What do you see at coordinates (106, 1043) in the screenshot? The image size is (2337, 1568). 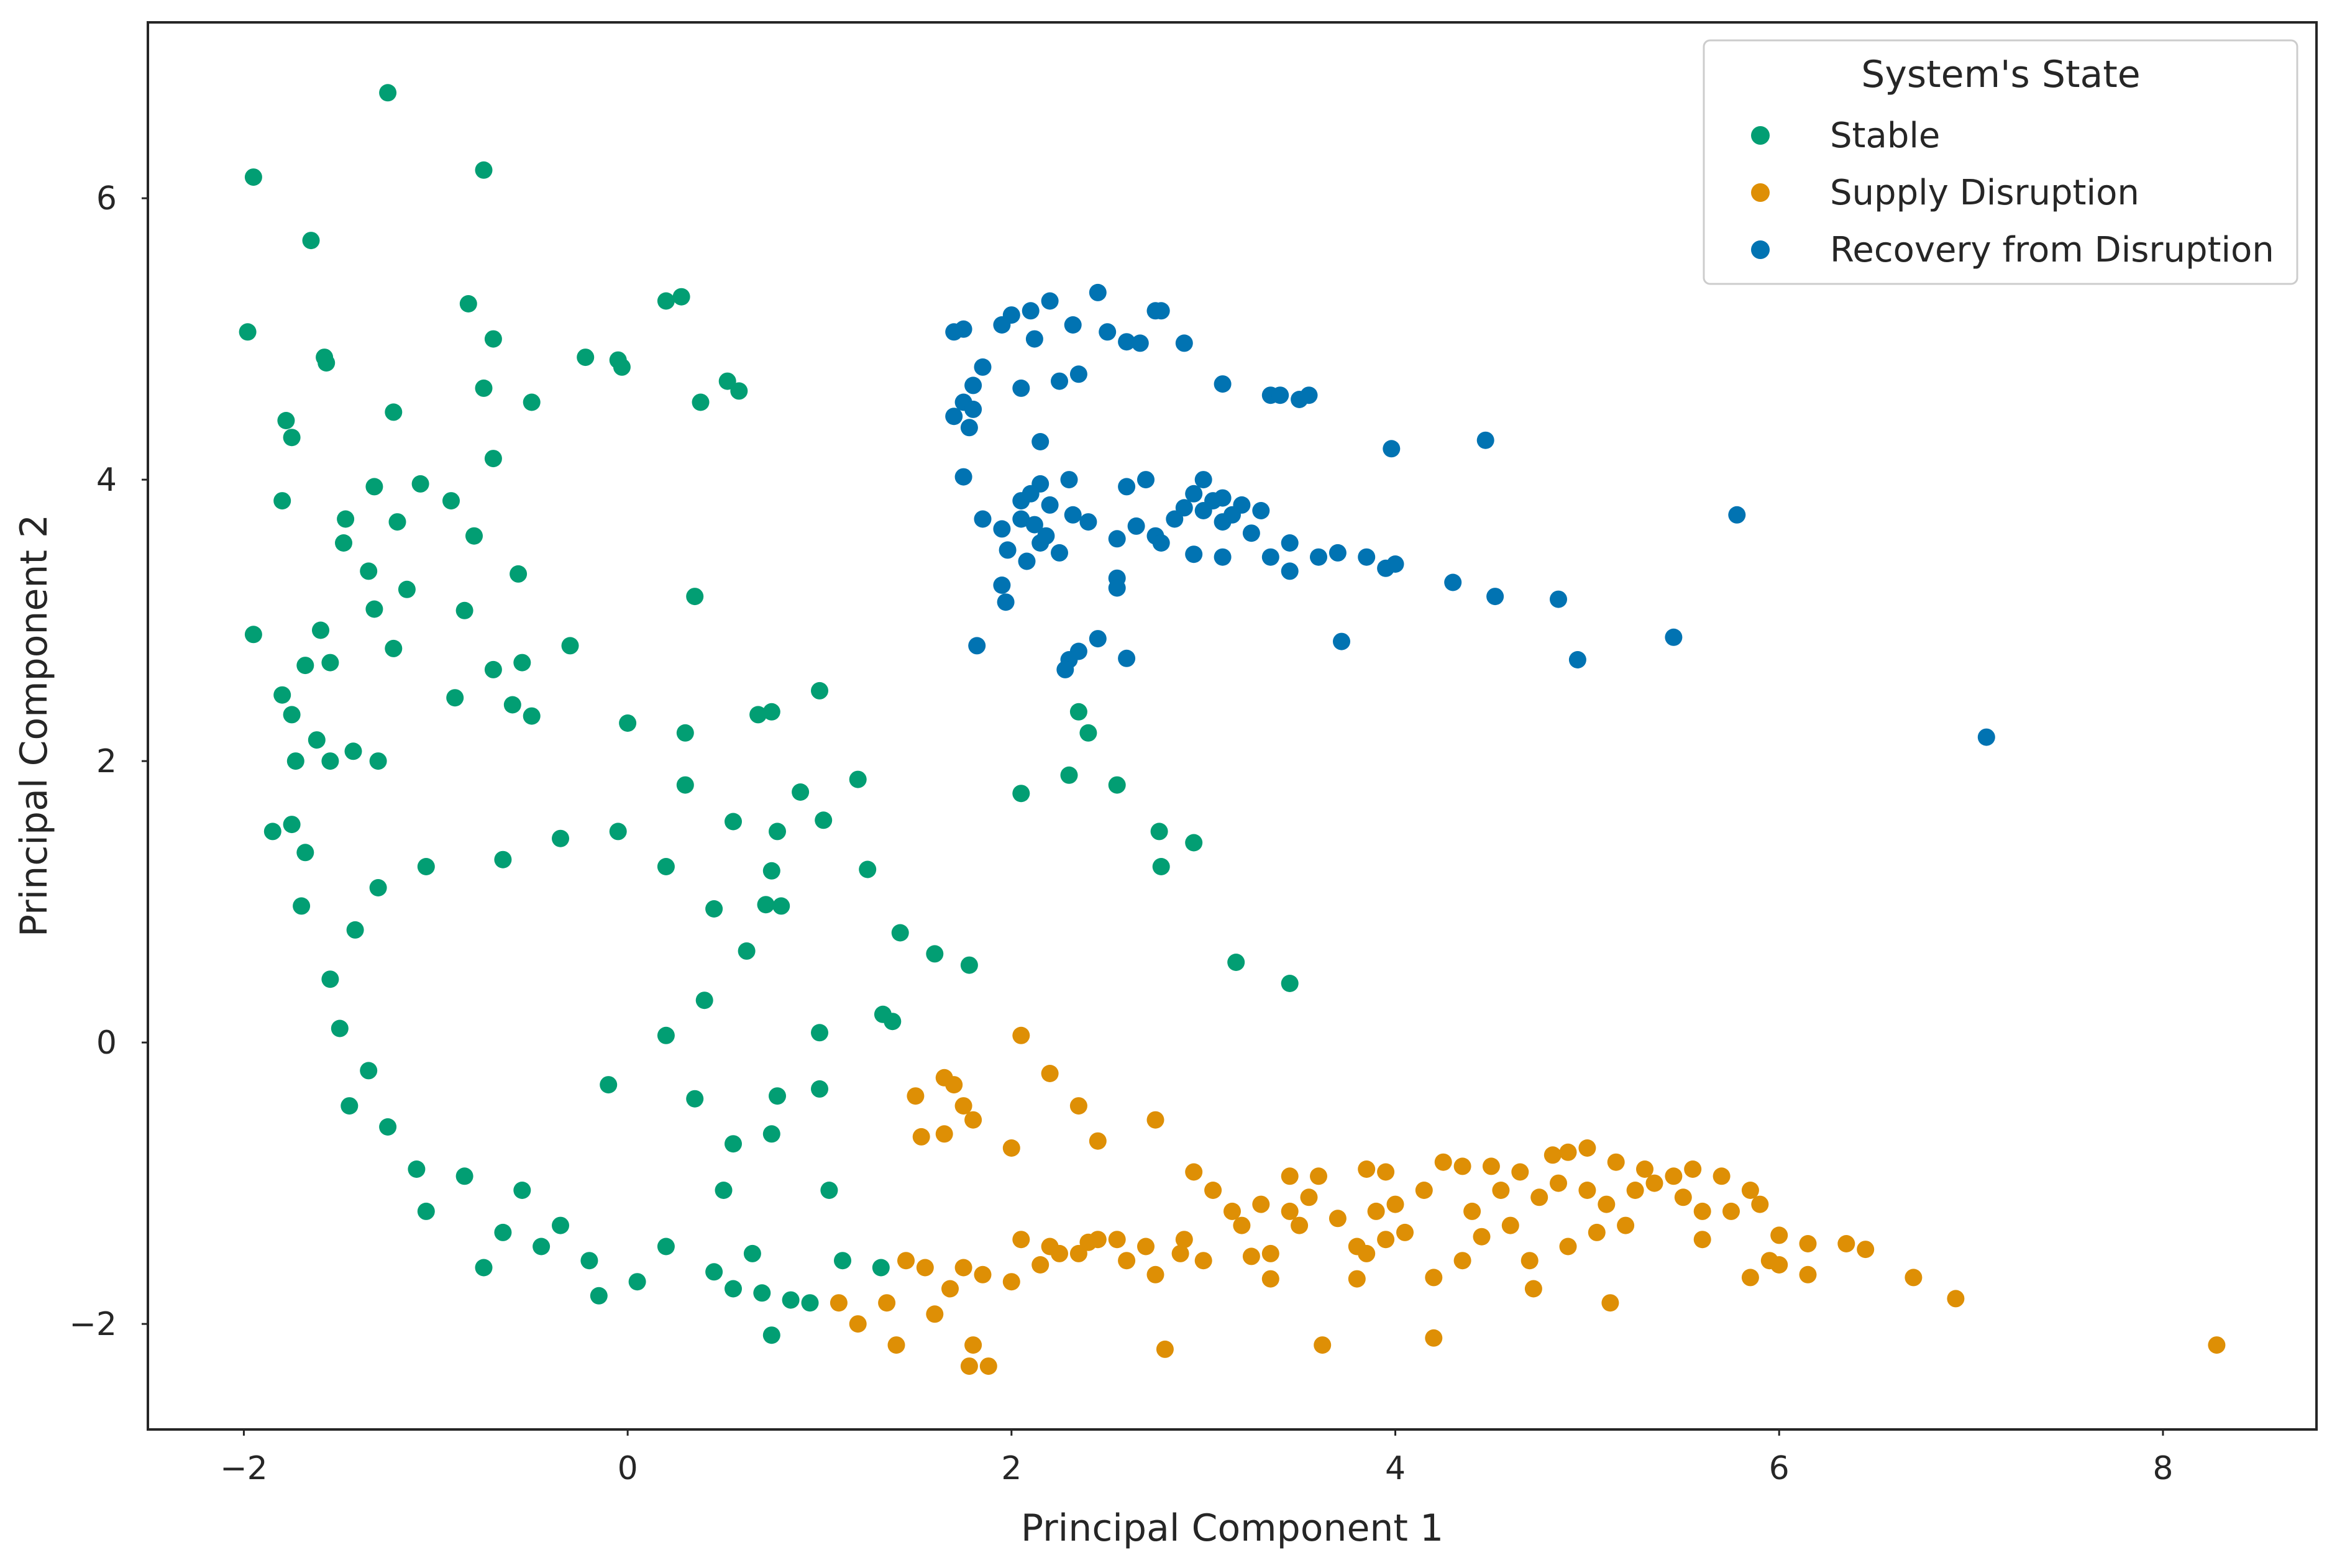 I see `y-tick-label: 0` at bounding box center [106, 1043].